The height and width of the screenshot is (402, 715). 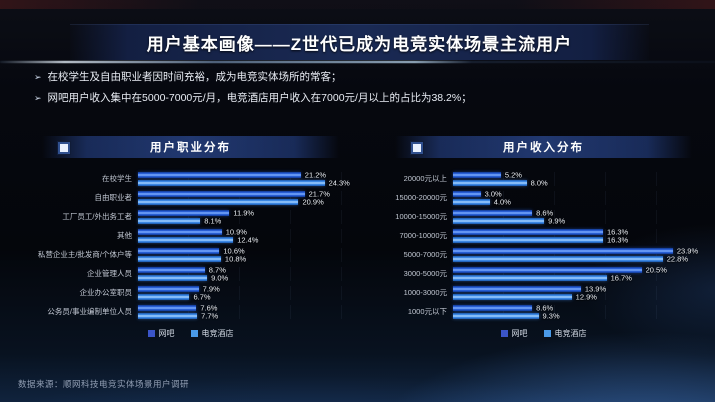 I want to click on bar-group: 7.9% 6.7%, so click(x=245, y=292).